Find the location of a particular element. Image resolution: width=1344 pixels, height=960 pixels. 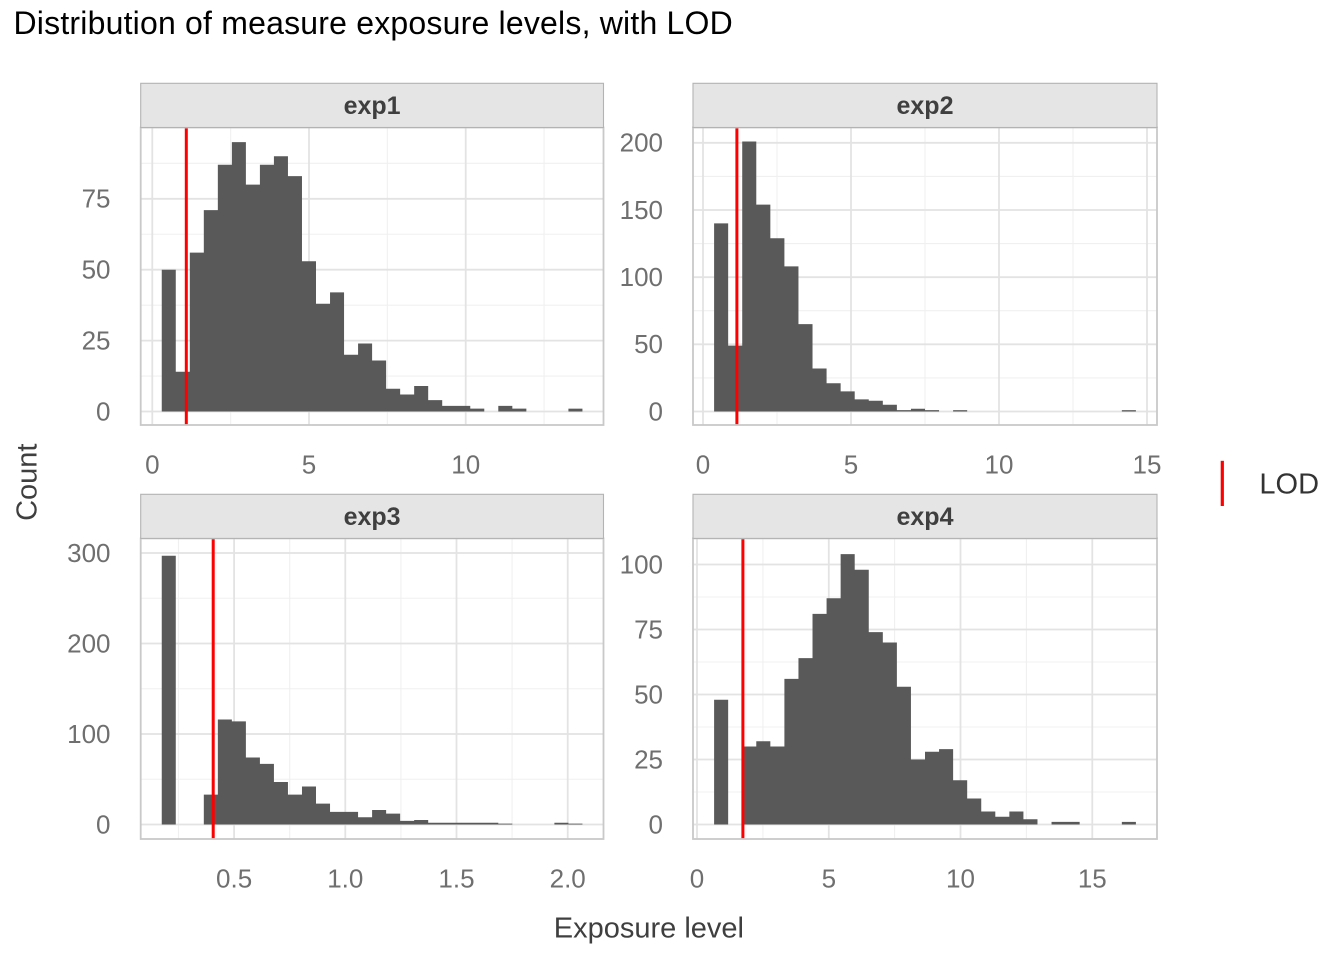

svg-text: 0.5 is located at coordinates (234, 879).